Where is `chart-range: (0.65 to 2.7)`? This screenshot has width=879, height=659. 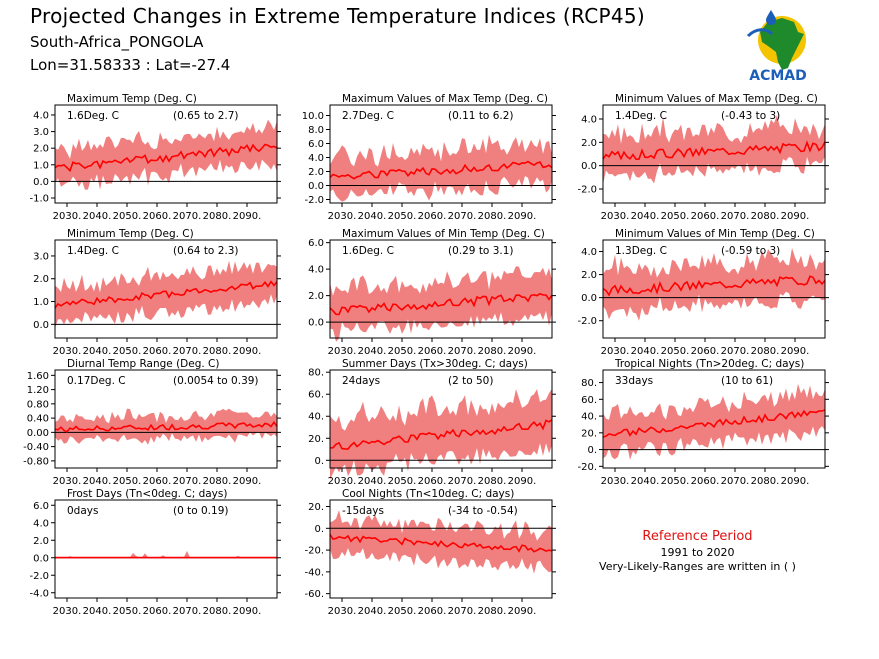
chart-range: (0.65 to 2.7) is located at coordinates (206, 116).